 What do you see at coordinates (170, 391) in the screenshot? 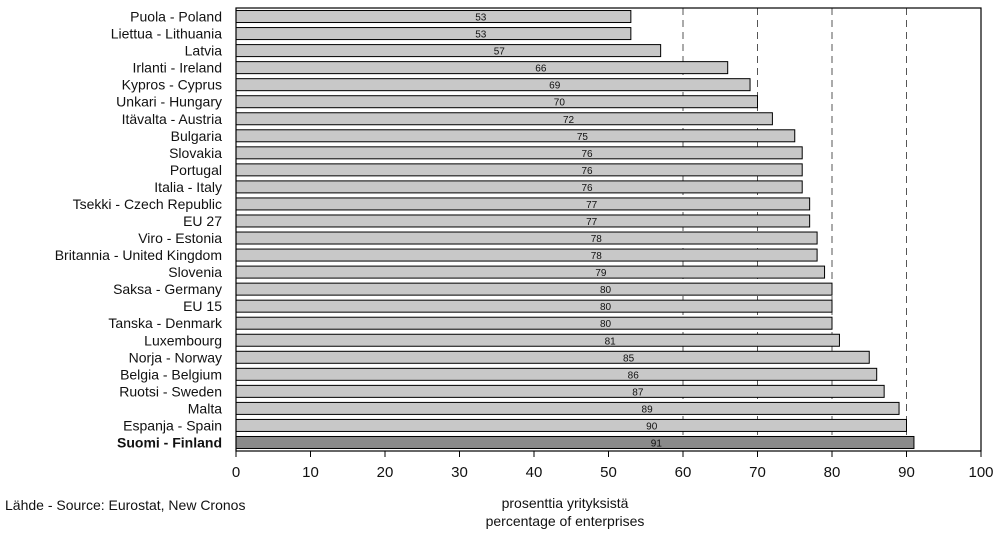
I see `category-label: Ruotsi - Sweden` at bounding box center [170, 391].